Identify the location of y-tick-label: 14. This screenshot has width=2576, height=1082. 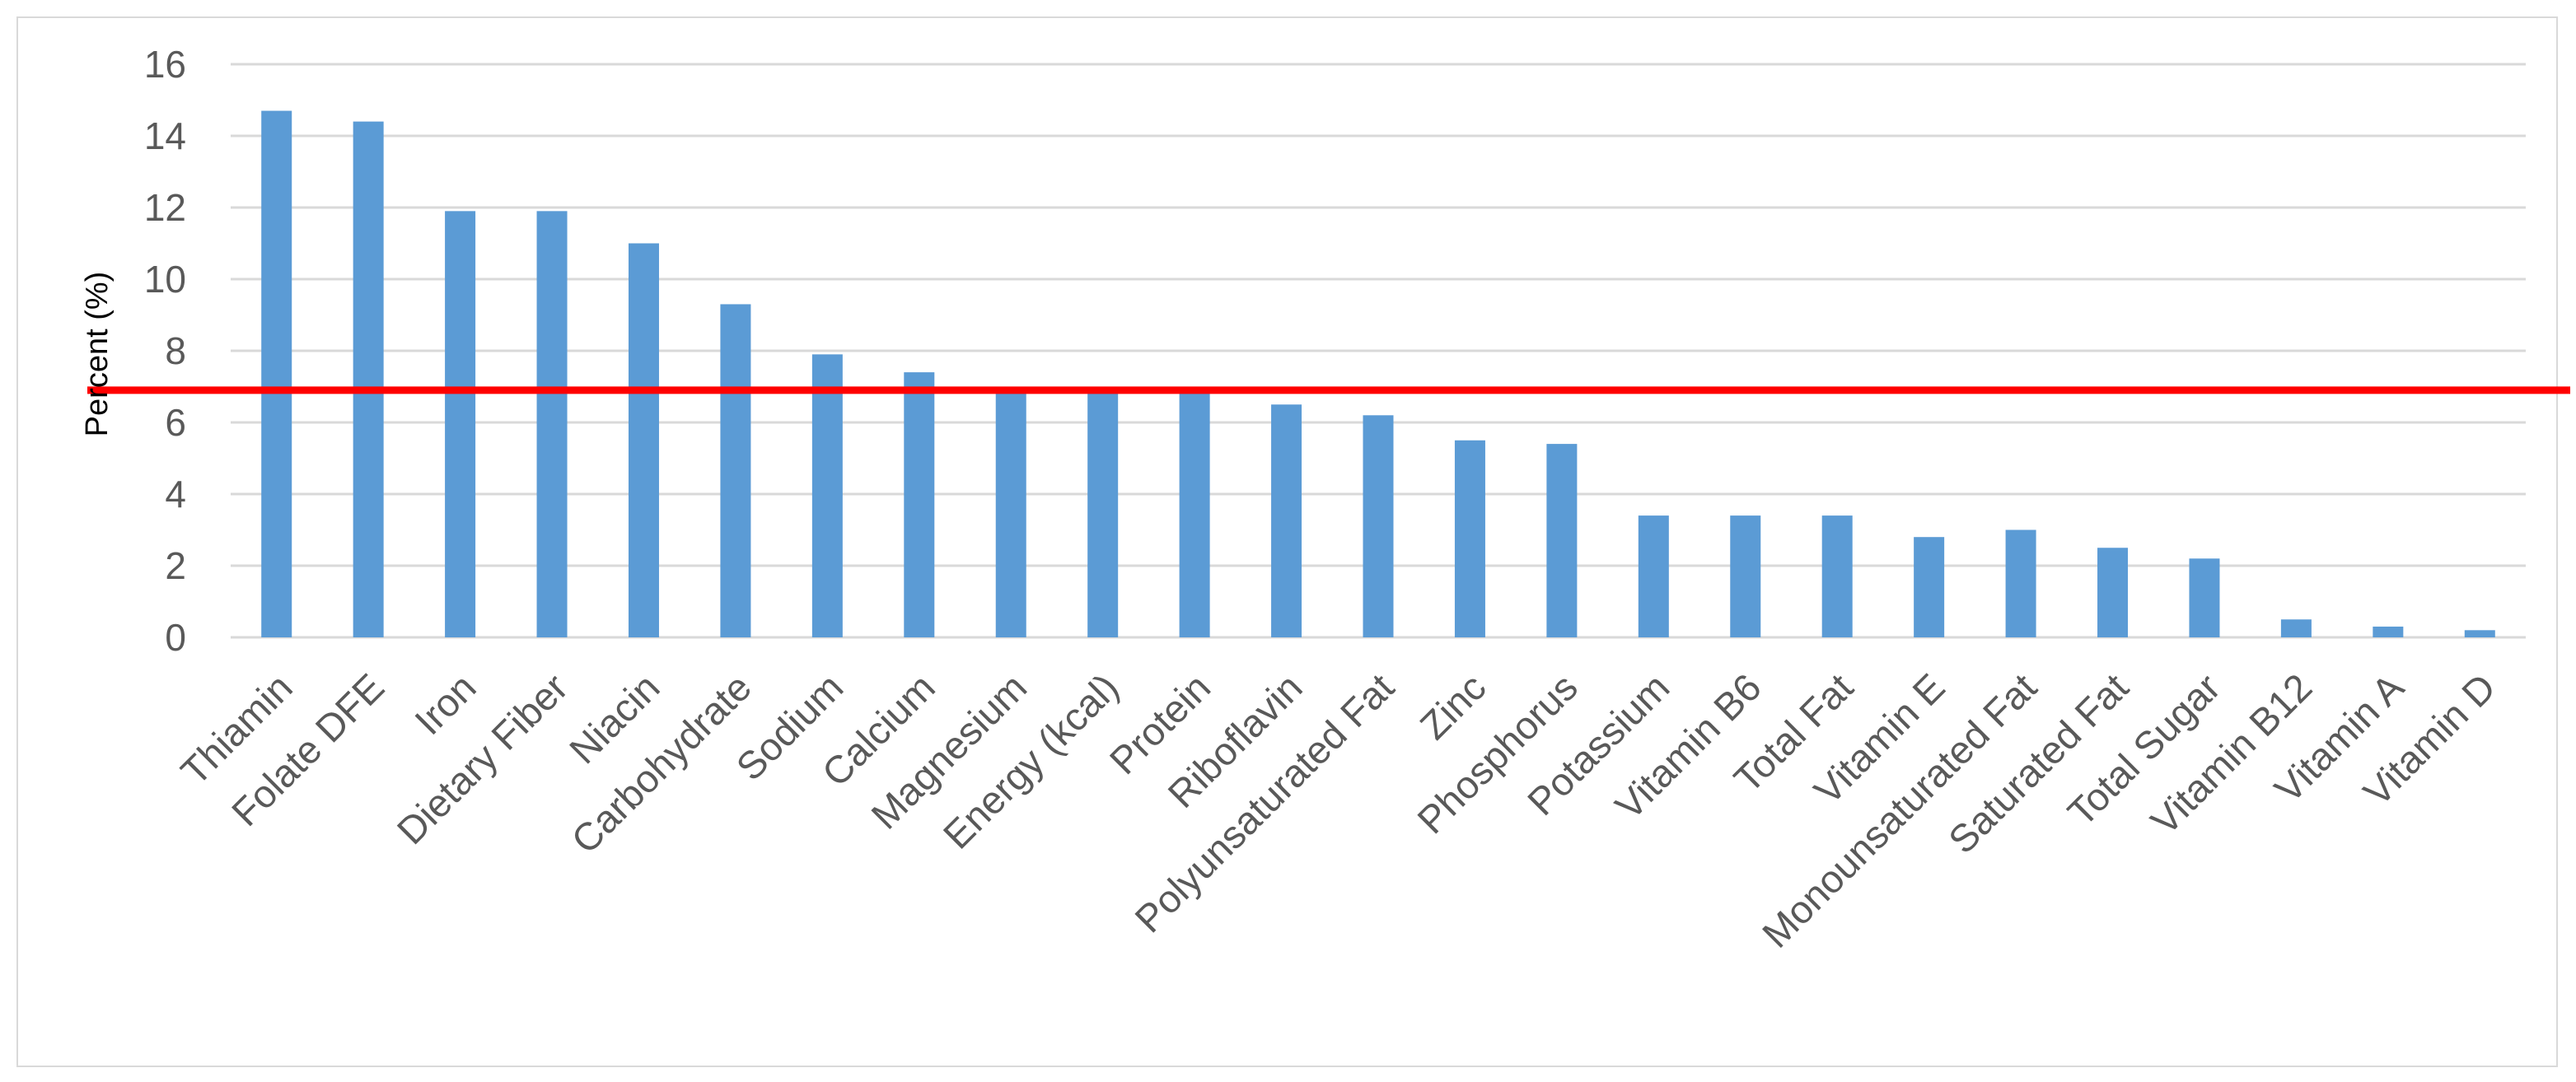
(165, 136).